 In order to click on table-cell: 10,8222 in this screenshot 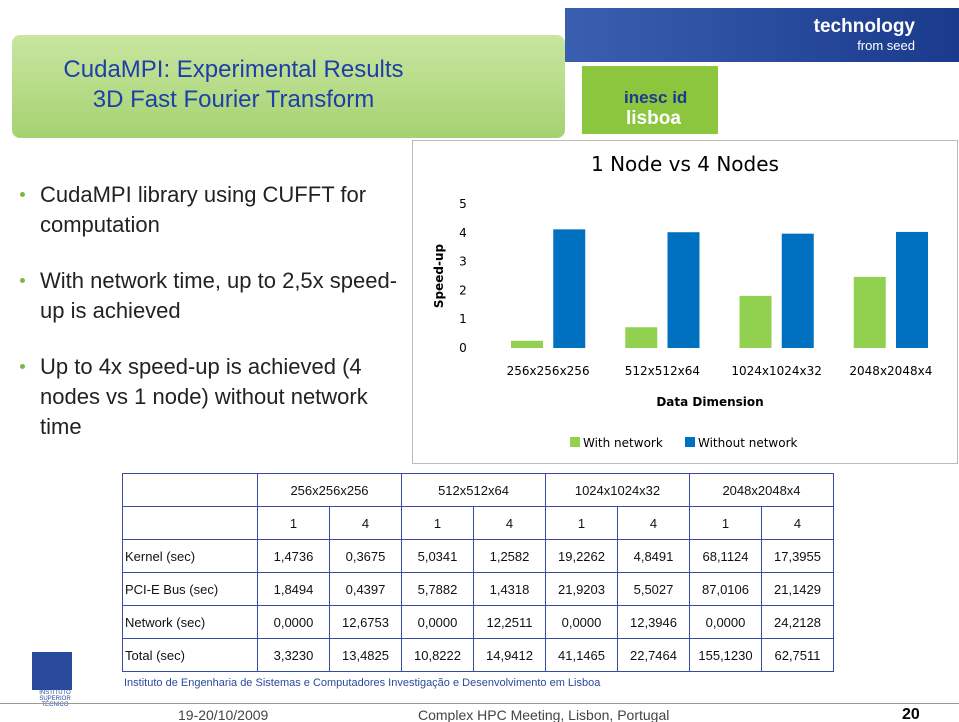, I will do `click(437, 655)`.